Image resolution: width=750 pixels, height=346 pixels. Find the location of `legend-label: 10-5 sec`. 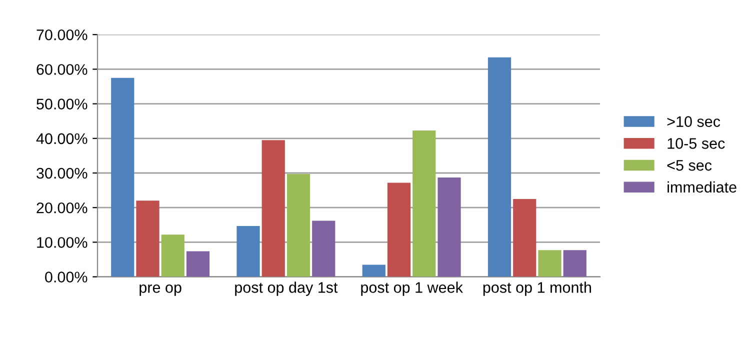

legend-label: 10-5 sec is located at coordinates (696, 143).